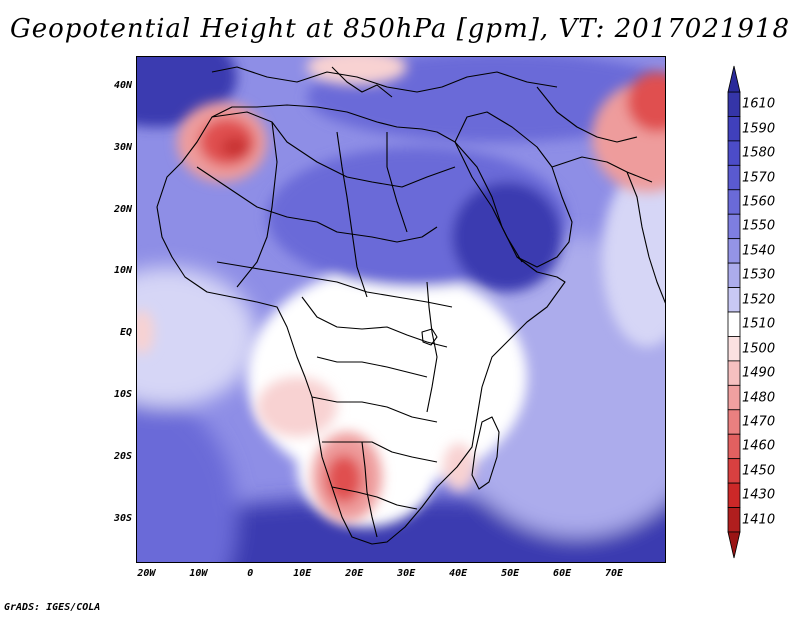 The width and height of the screenshot is (800, 618). Describe the element at coordinates (250, 573) in the screenshot. I see `lon-label: 0` at that location.